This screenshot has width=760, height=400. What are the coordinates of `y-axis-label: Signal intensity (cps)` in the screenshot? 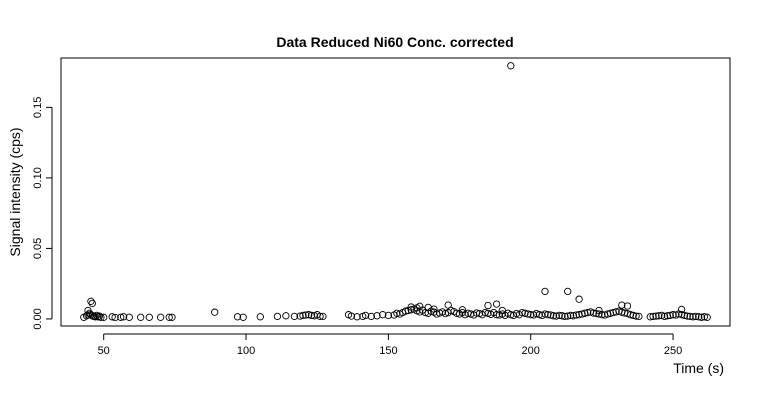 It's located at (15, 191).